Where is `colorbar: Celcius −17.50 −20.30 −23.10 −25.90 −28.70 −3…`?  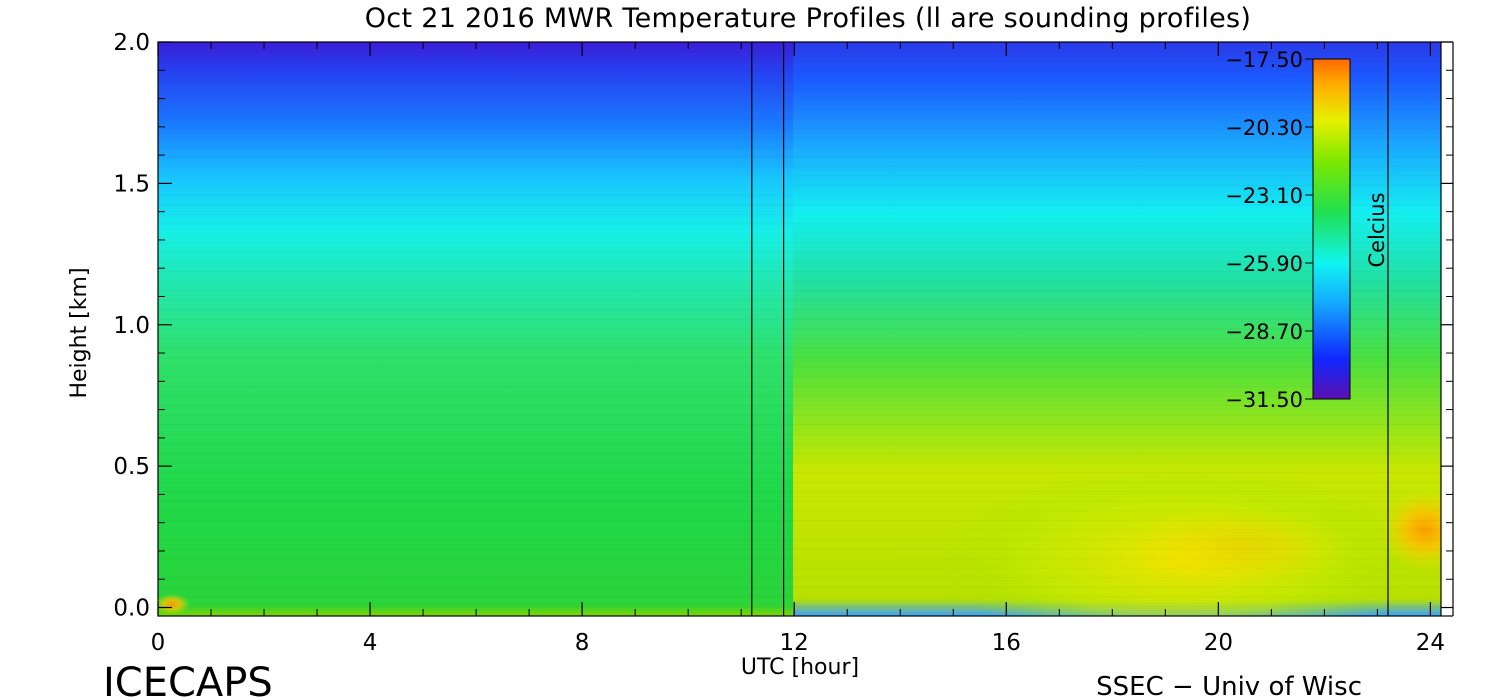
colorbar: Celcius −17.50 −20.30 −23.10 −25.90 −28.70 −3… is located at coordinates (1307, 230).